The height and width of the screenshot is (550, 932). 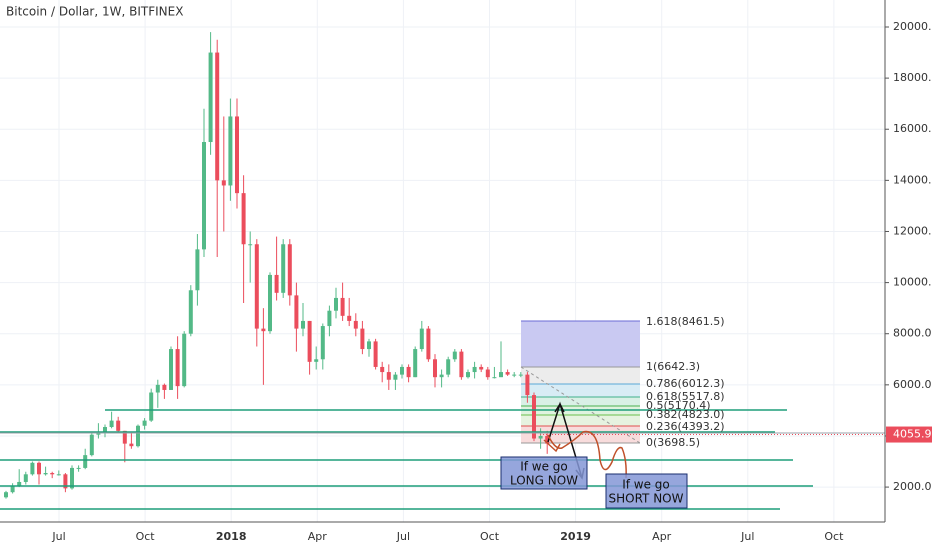 I want to click on y-tick-label: 8000.0, so click(x=912, y=333).